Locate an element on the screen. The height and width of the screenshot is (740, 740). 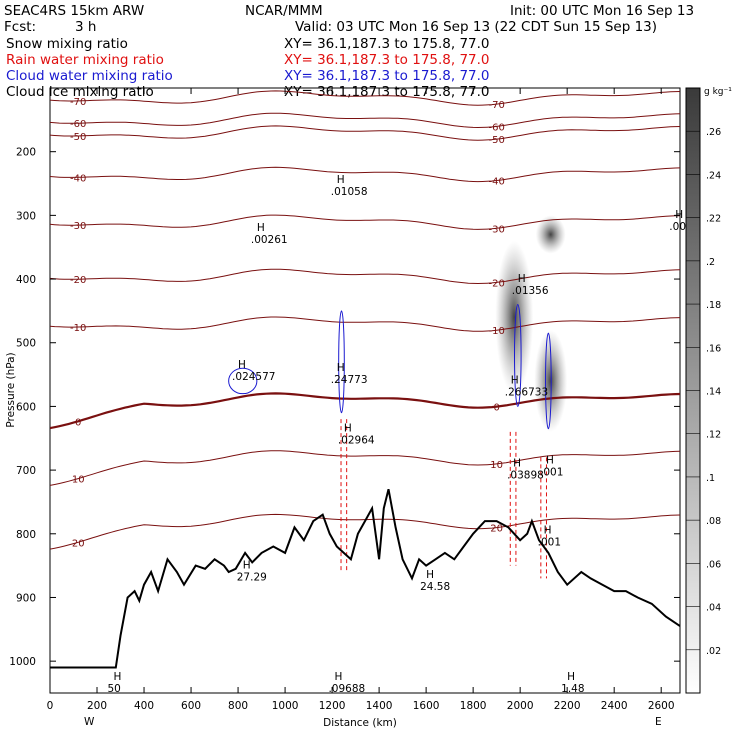
max-value: .01356 is located at coordinates (530, 291).